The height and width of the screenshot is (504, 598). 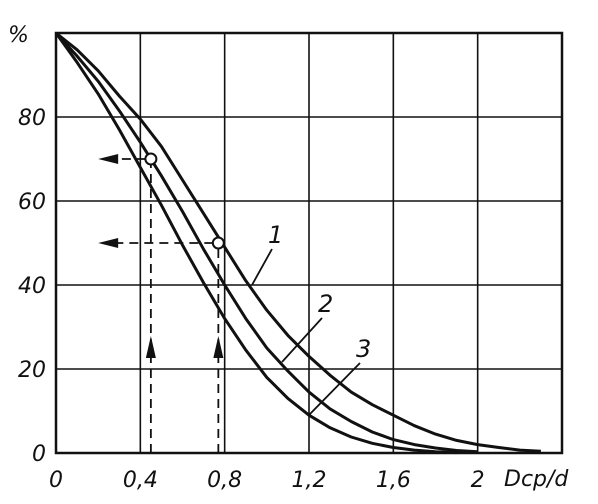 I want to click on curve-labels: 1 23, so click(x=311, y=319).